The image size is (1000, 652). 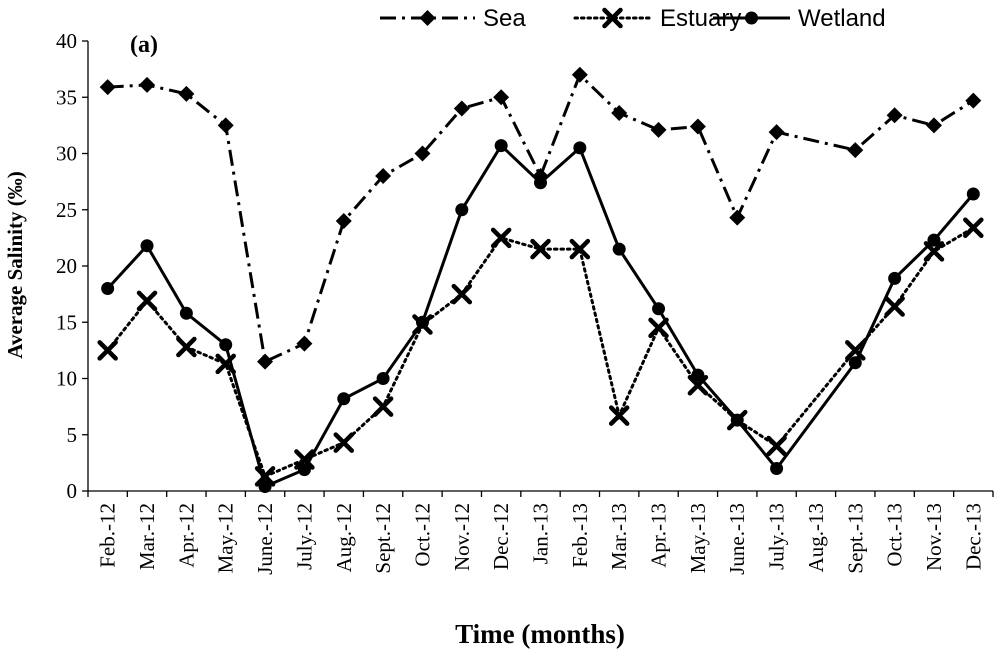 What do you see at coordinates (383, 538) in the screenshot?
I see `x-tick-label: Sept.-12` at bounding box center [383, 538].